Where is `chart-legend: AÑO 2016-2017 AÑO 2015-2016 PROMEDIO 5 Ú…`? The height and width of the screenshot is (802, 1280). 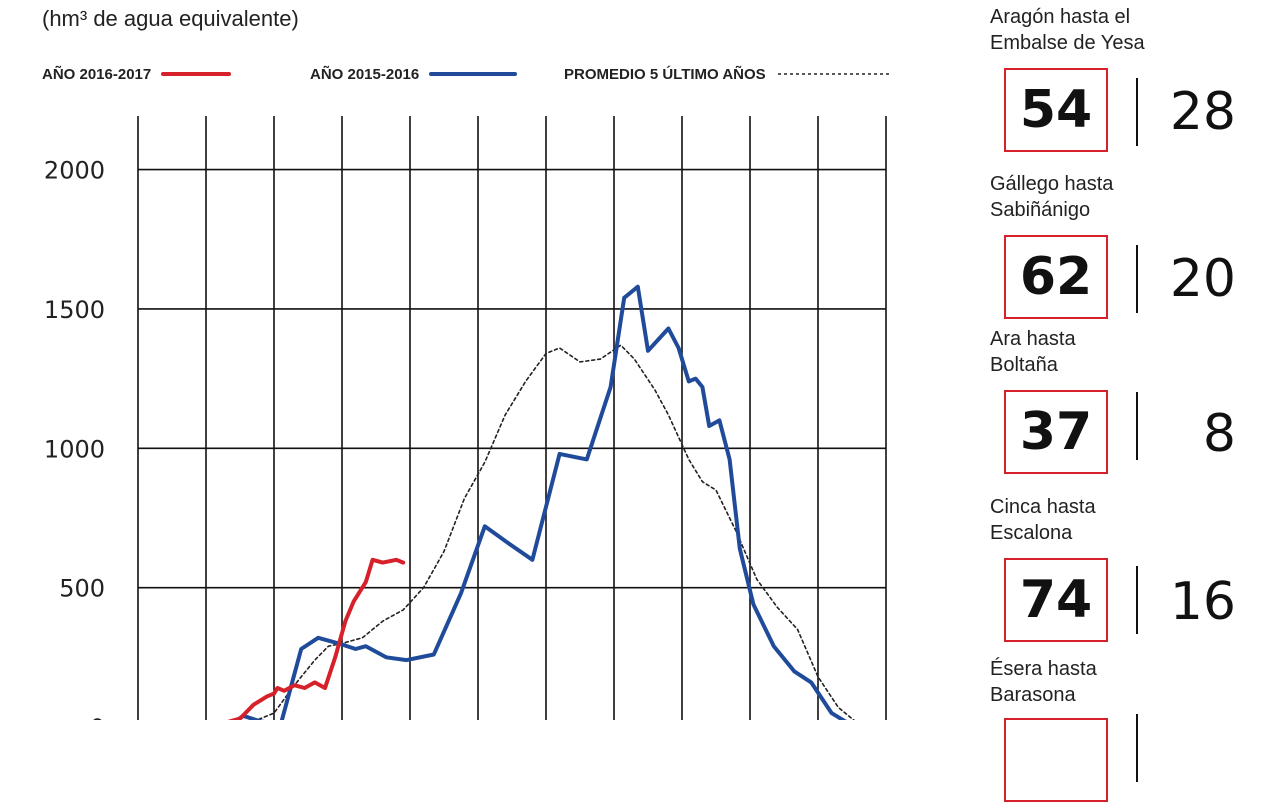
chart-legend: AÑO 2016-2017 AÑO 2015-2016 PROMEDIO 5 Ú… is located at coordinates (480, 74).